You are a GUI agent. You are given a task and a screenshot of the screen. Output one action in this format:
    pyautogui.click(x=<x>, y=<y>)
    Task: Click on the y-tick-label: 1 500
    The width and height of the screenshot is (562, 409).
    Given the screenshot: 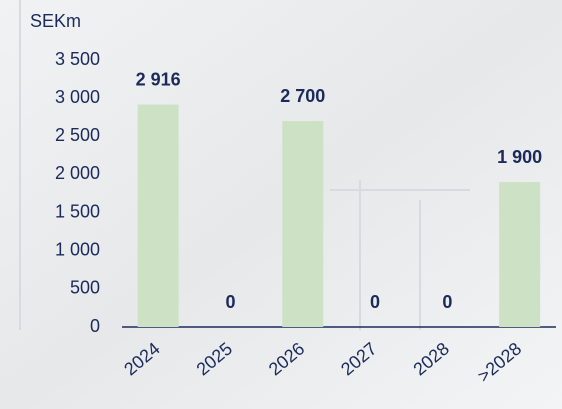 What is the action you would take?
    pyautogui.click(x=77, y=211)
    